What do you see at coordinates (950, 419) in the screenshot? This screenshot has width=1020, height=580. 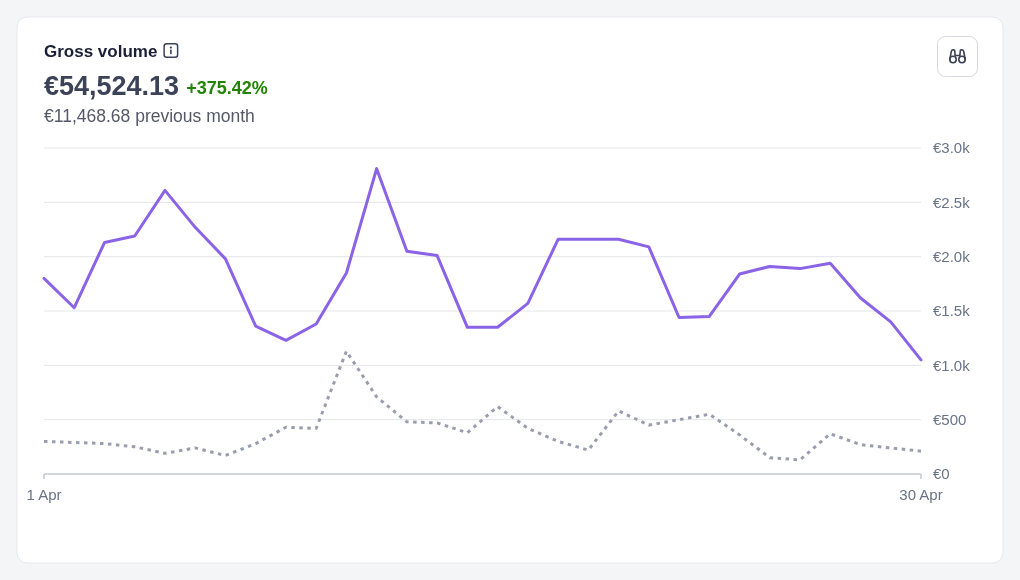 I see `y-tick-label: €500` at bounding box center [950, 419].